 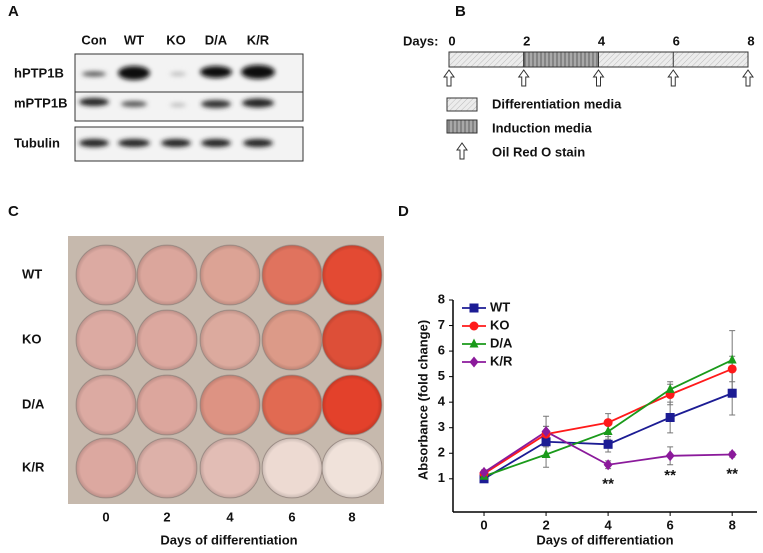 What do you see at coordinates (462, 151) in the screenshot?
I see `legend-arrow` at bounding box center [462, 151].